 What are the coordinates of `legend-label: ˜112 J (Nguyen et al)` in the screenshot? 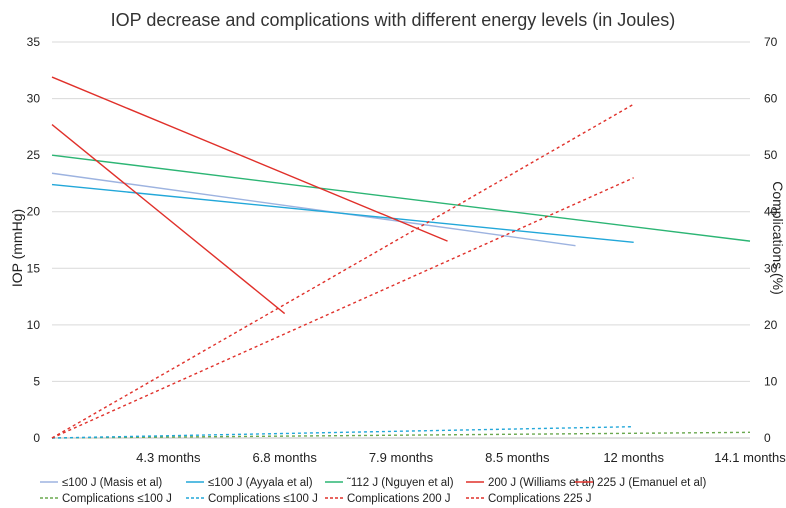 It's located at (400, 483).